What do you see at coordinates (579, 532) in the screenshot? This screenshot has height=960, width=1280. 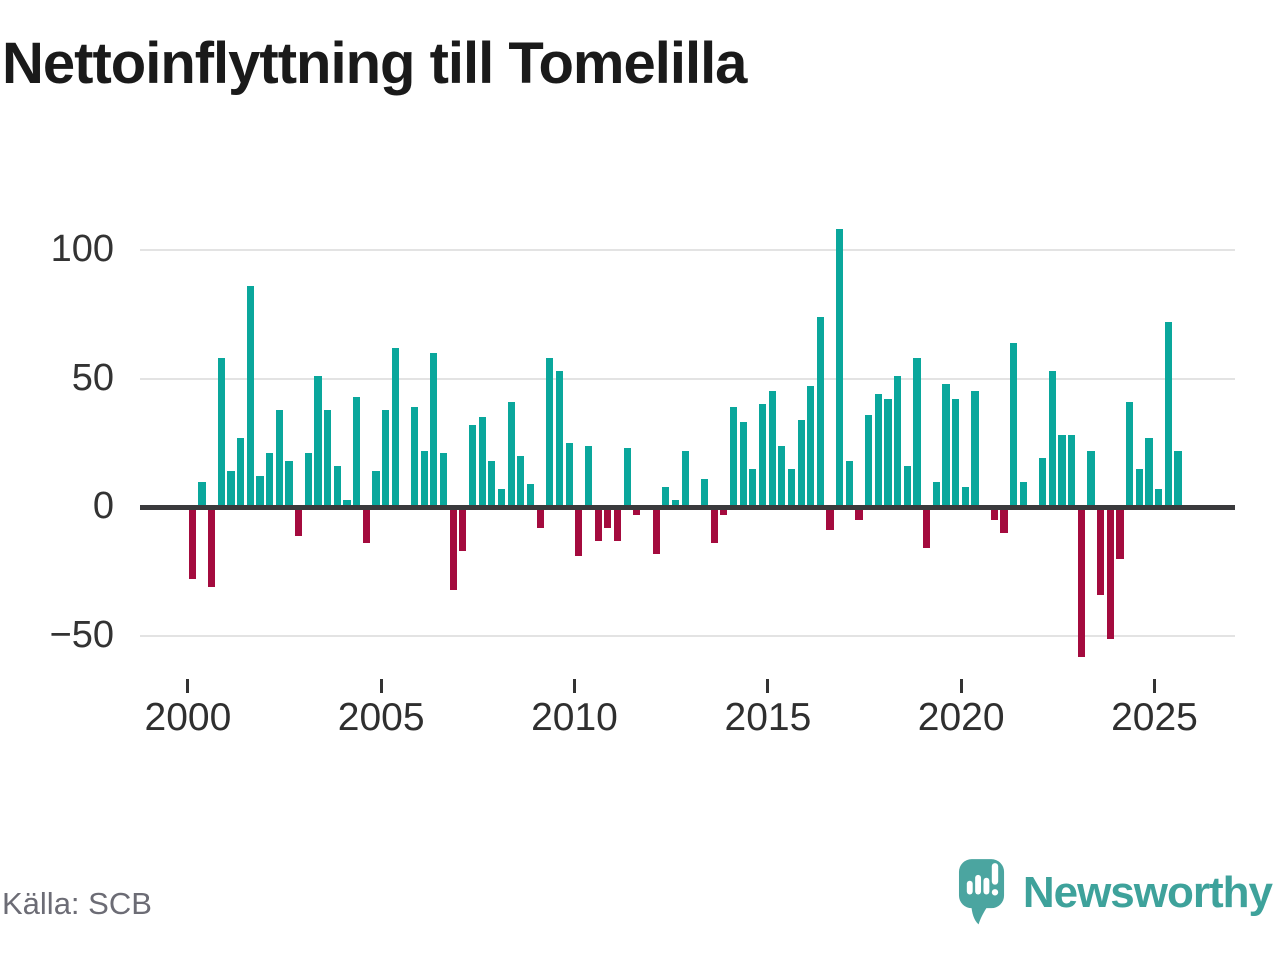 I see `bar-2010-Q1` at bounding box center [579, 532].